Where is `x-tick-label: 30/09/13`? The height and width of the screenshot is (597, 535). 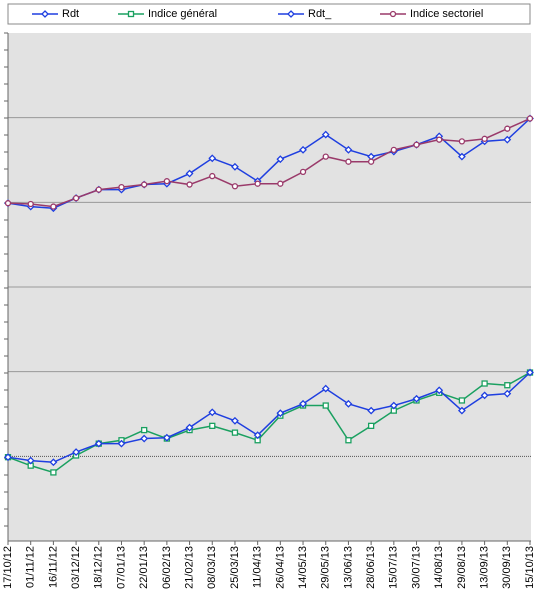 x-tick-label: 30/09/13 is located at coordinates (507, 567).